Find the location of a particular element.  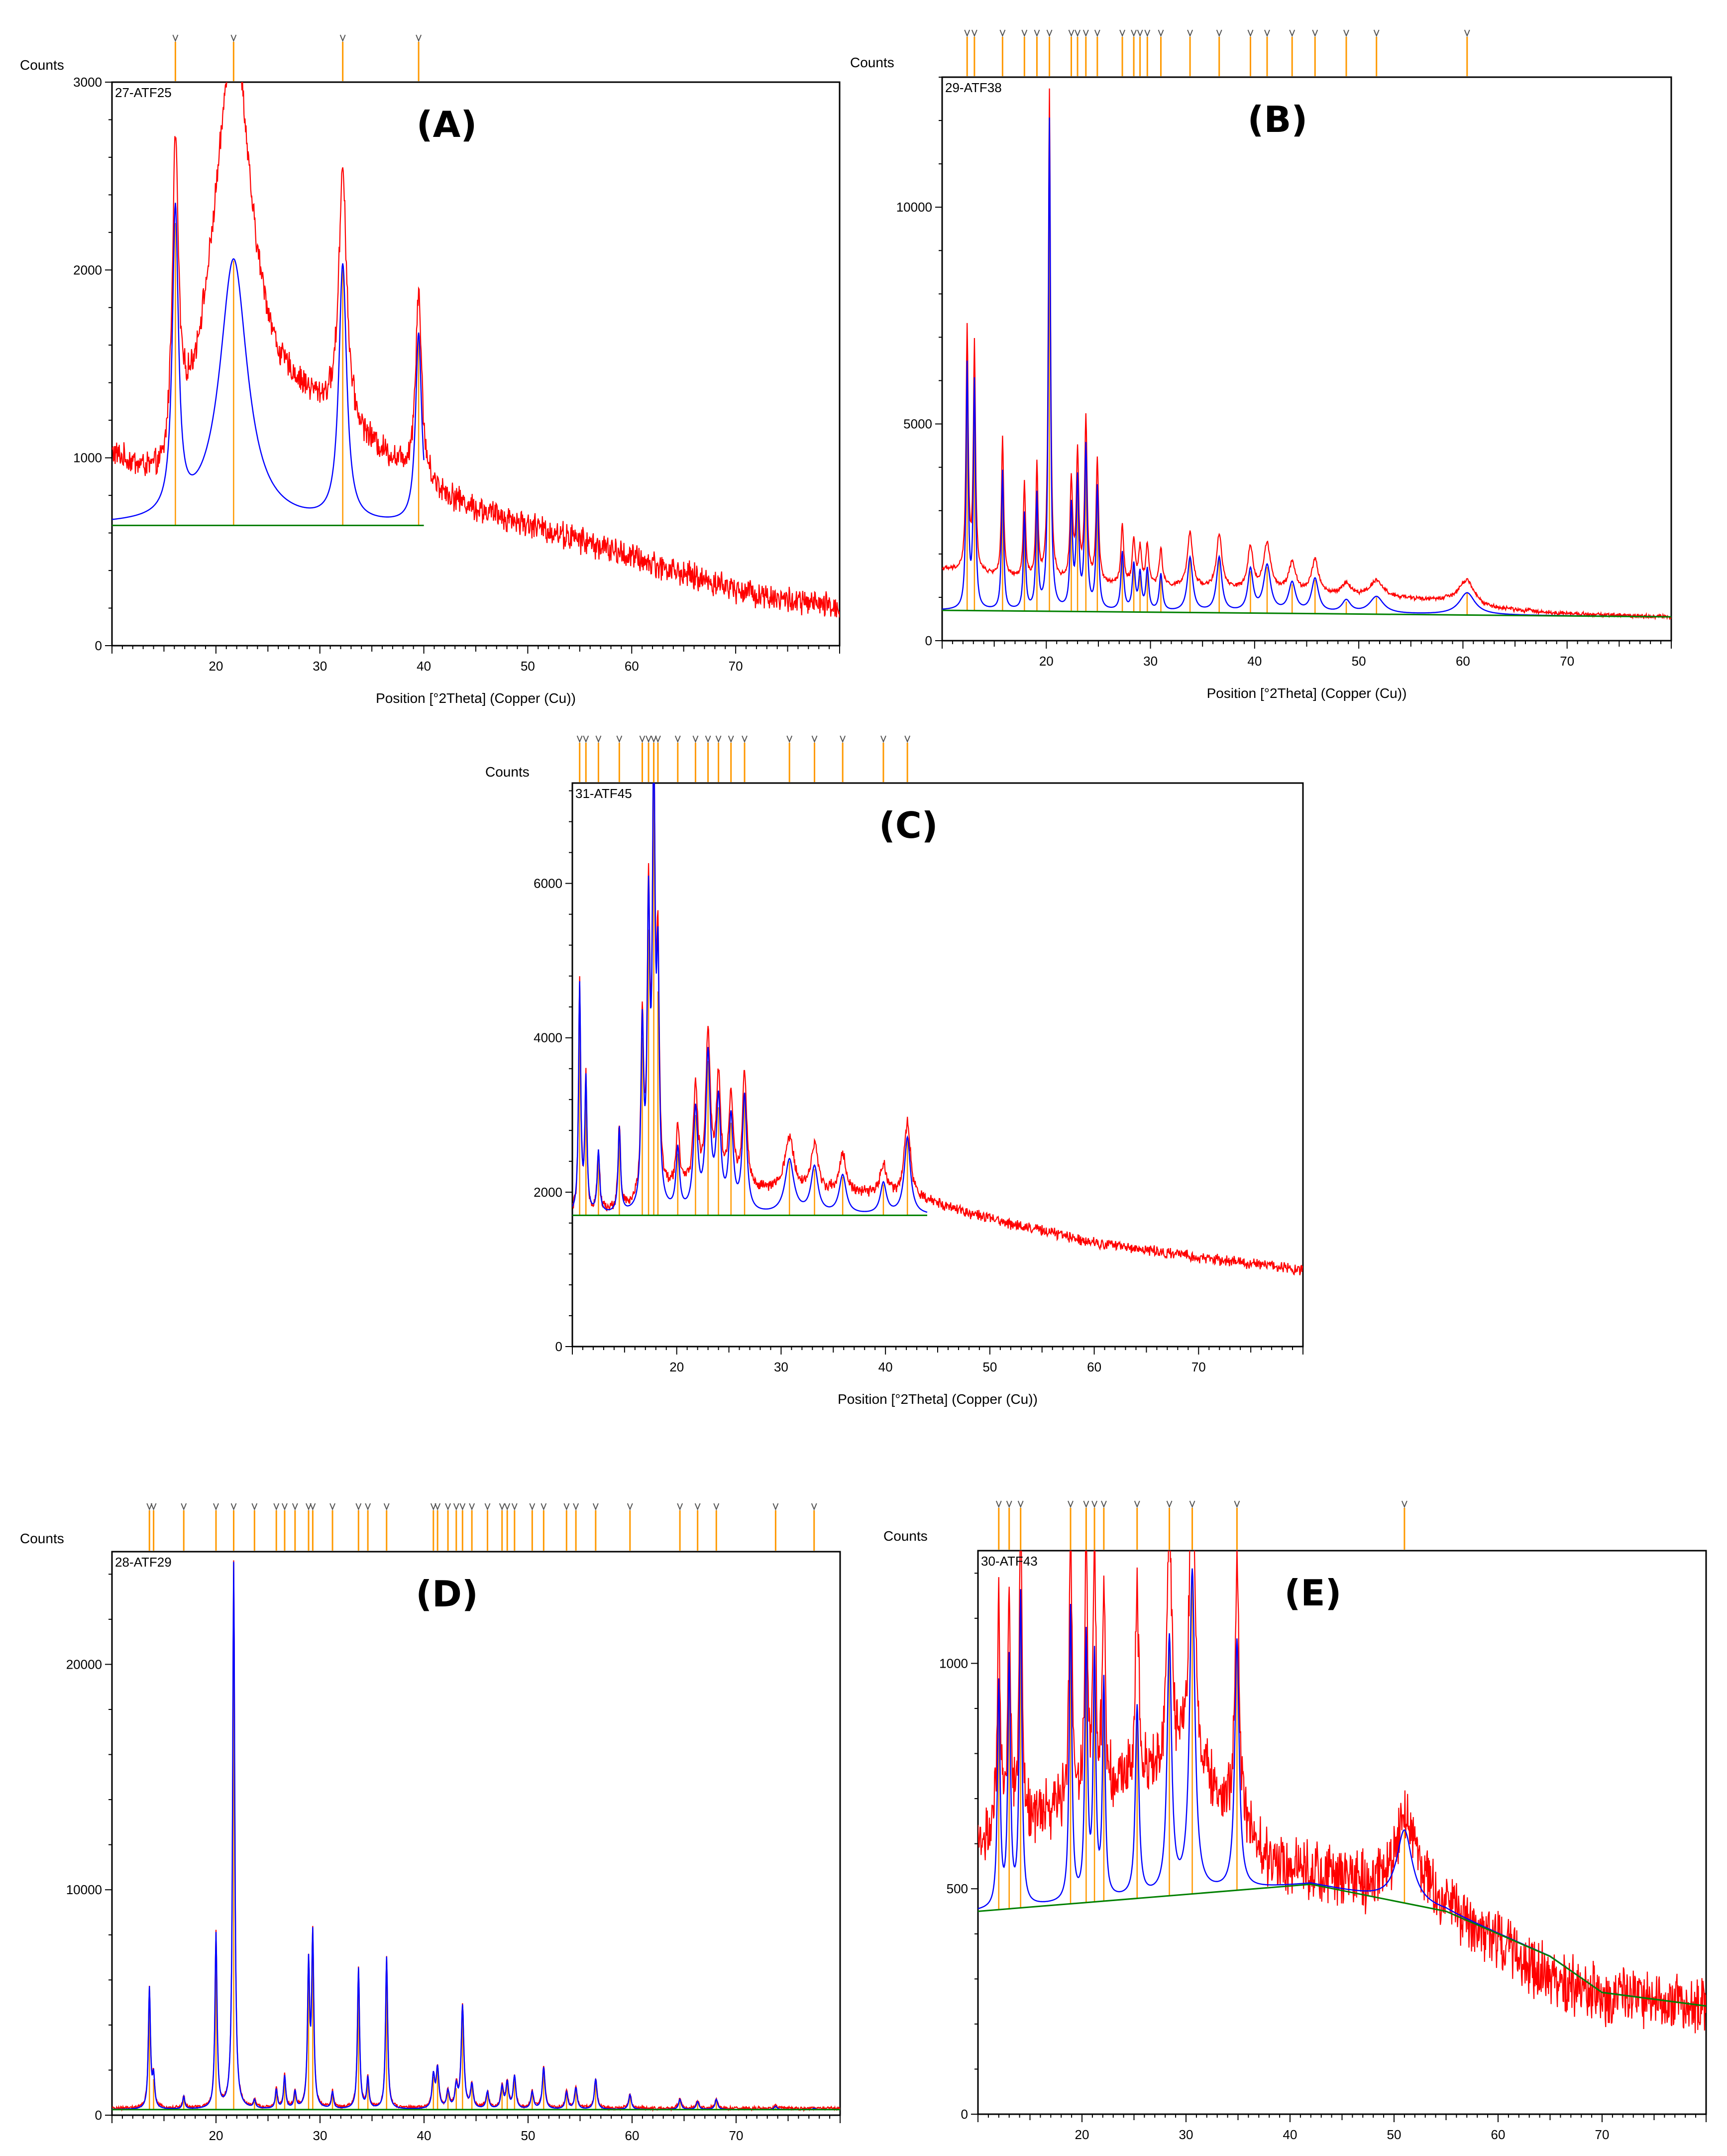

panel-label: (B) is located at coordinates (1278, 120).